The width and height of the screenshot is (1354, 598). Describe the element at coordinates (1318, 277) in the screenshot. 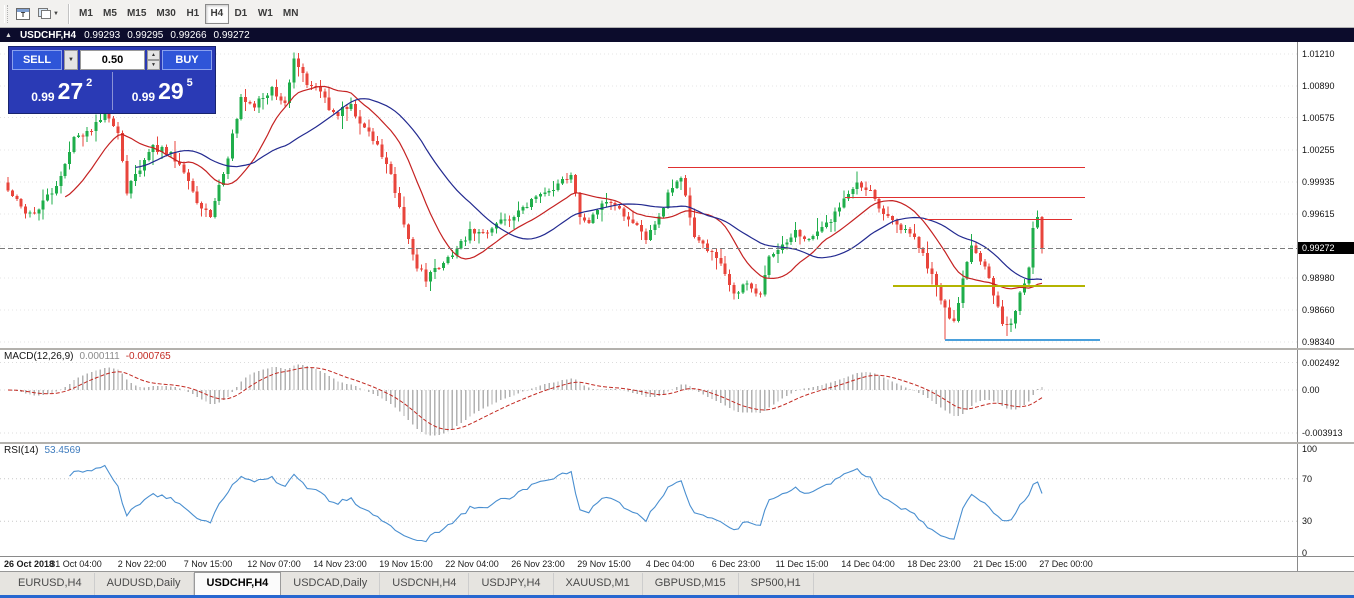

I see `price-scale-label: 0.98980` at that location.